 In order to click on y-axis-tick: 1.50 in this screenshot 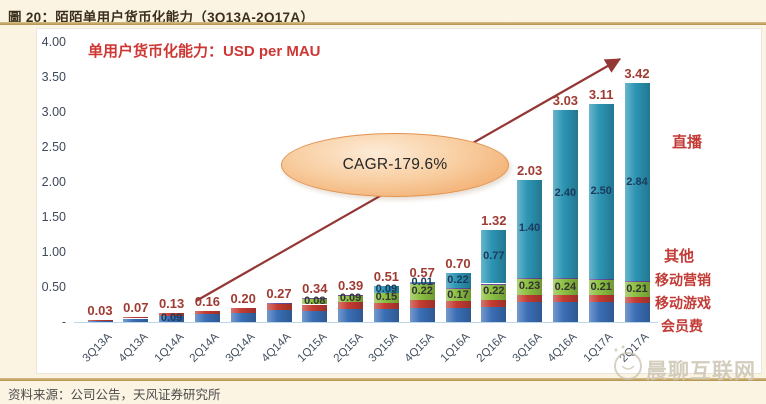, I will do `click(53, 217)`.